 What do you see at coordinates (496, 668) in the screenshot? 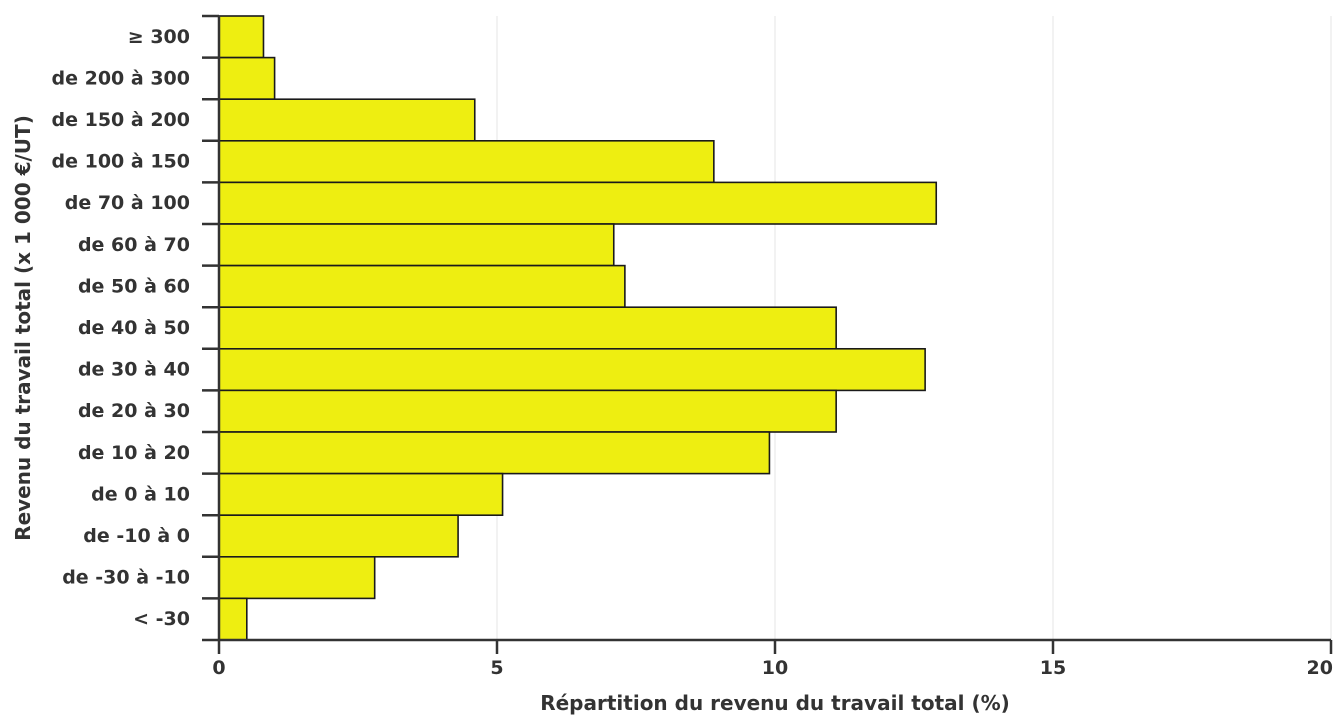
I see `x-tick-label-1: 5` at bounding box center [496, 668].